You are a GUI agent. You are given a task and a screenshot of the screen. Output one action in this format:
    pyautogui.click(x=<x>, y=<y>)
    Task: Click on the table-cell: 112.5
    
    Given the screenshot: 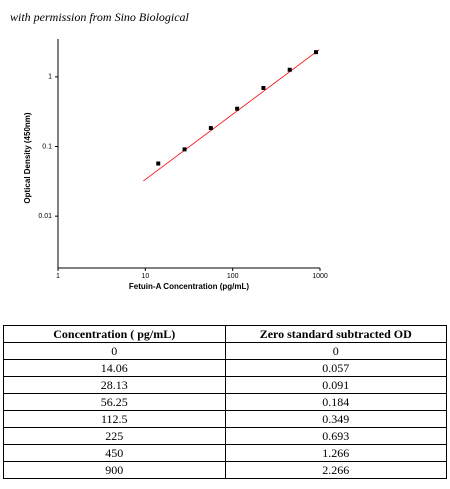 What is the action you would take?
    pyautogui.click(x=114, y=419)
    